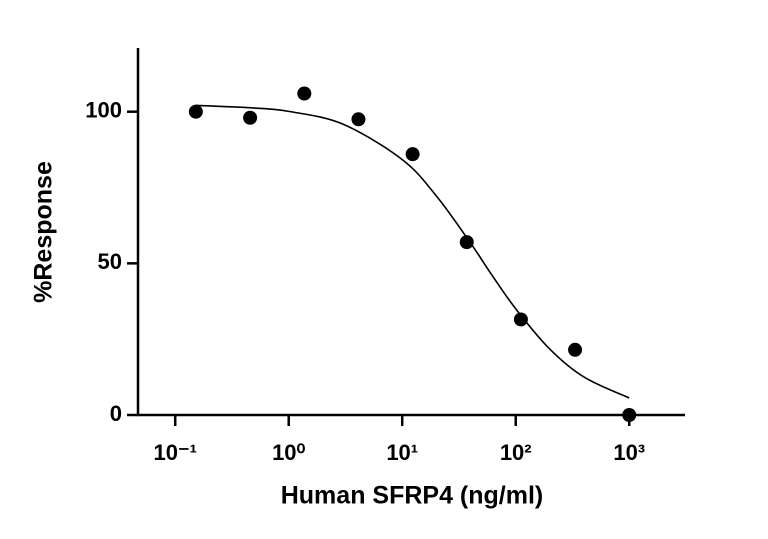 This screenshot has width=768, height=539. I want to click on x-tick-label: 10², so click(516, 452).